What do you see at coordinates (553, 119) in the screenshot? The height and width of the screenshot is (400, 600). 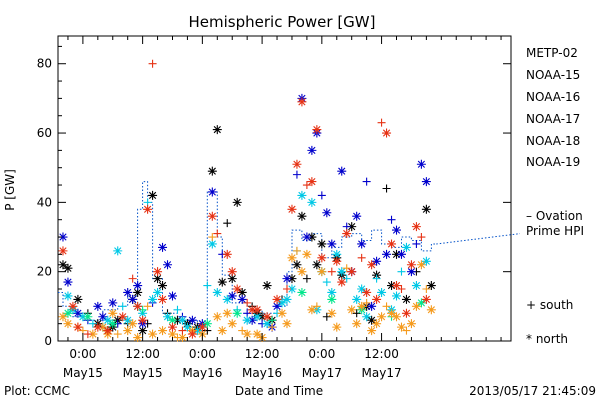 I see `legend-item-noaa-17: NOAA-17` at bounding box center [553, 119].